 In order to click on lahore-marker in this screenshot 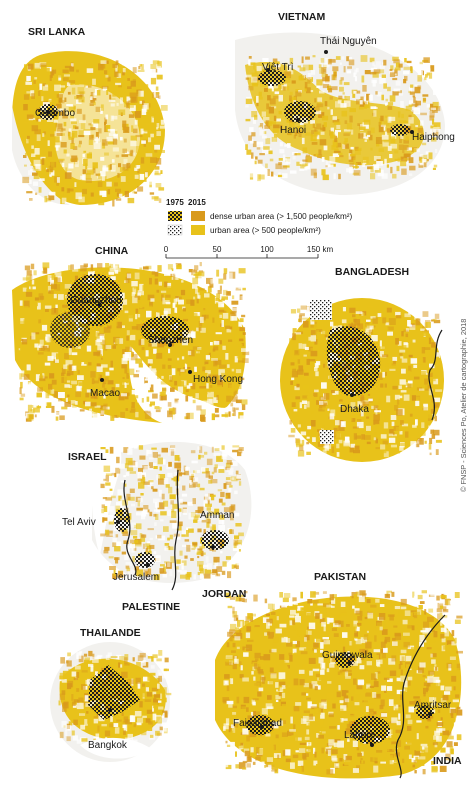, I will do `click(372, 745)`.